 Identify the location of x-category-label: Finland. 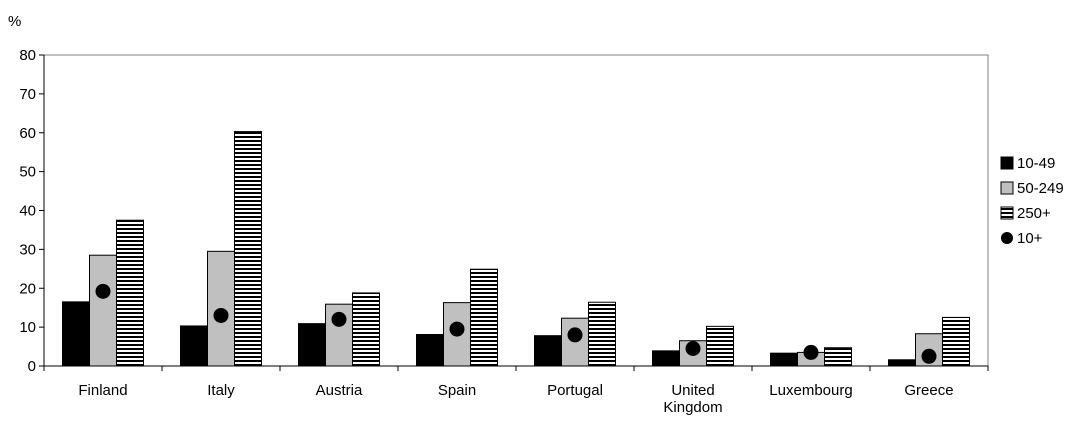
(102, 390).